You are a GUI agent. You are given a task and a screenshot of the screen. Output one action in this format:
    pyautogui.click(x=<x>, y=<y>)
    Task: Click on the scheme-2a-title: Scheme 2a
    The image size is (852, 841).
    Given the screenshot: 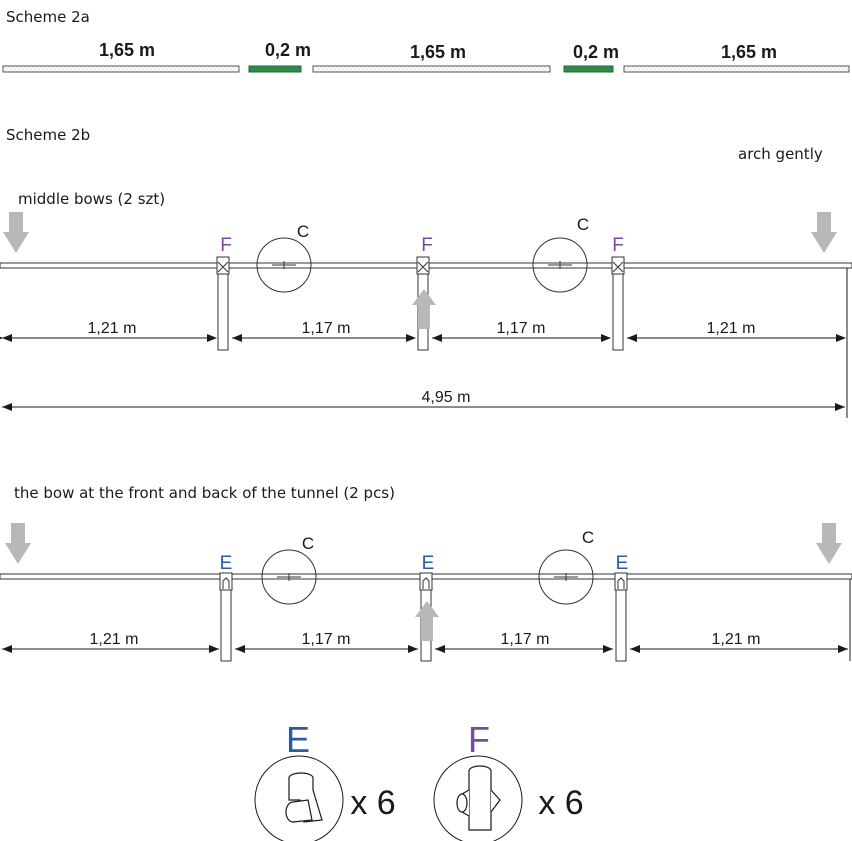 What is the action you would take?
    pyautogui.click(x=48, y=17)
    